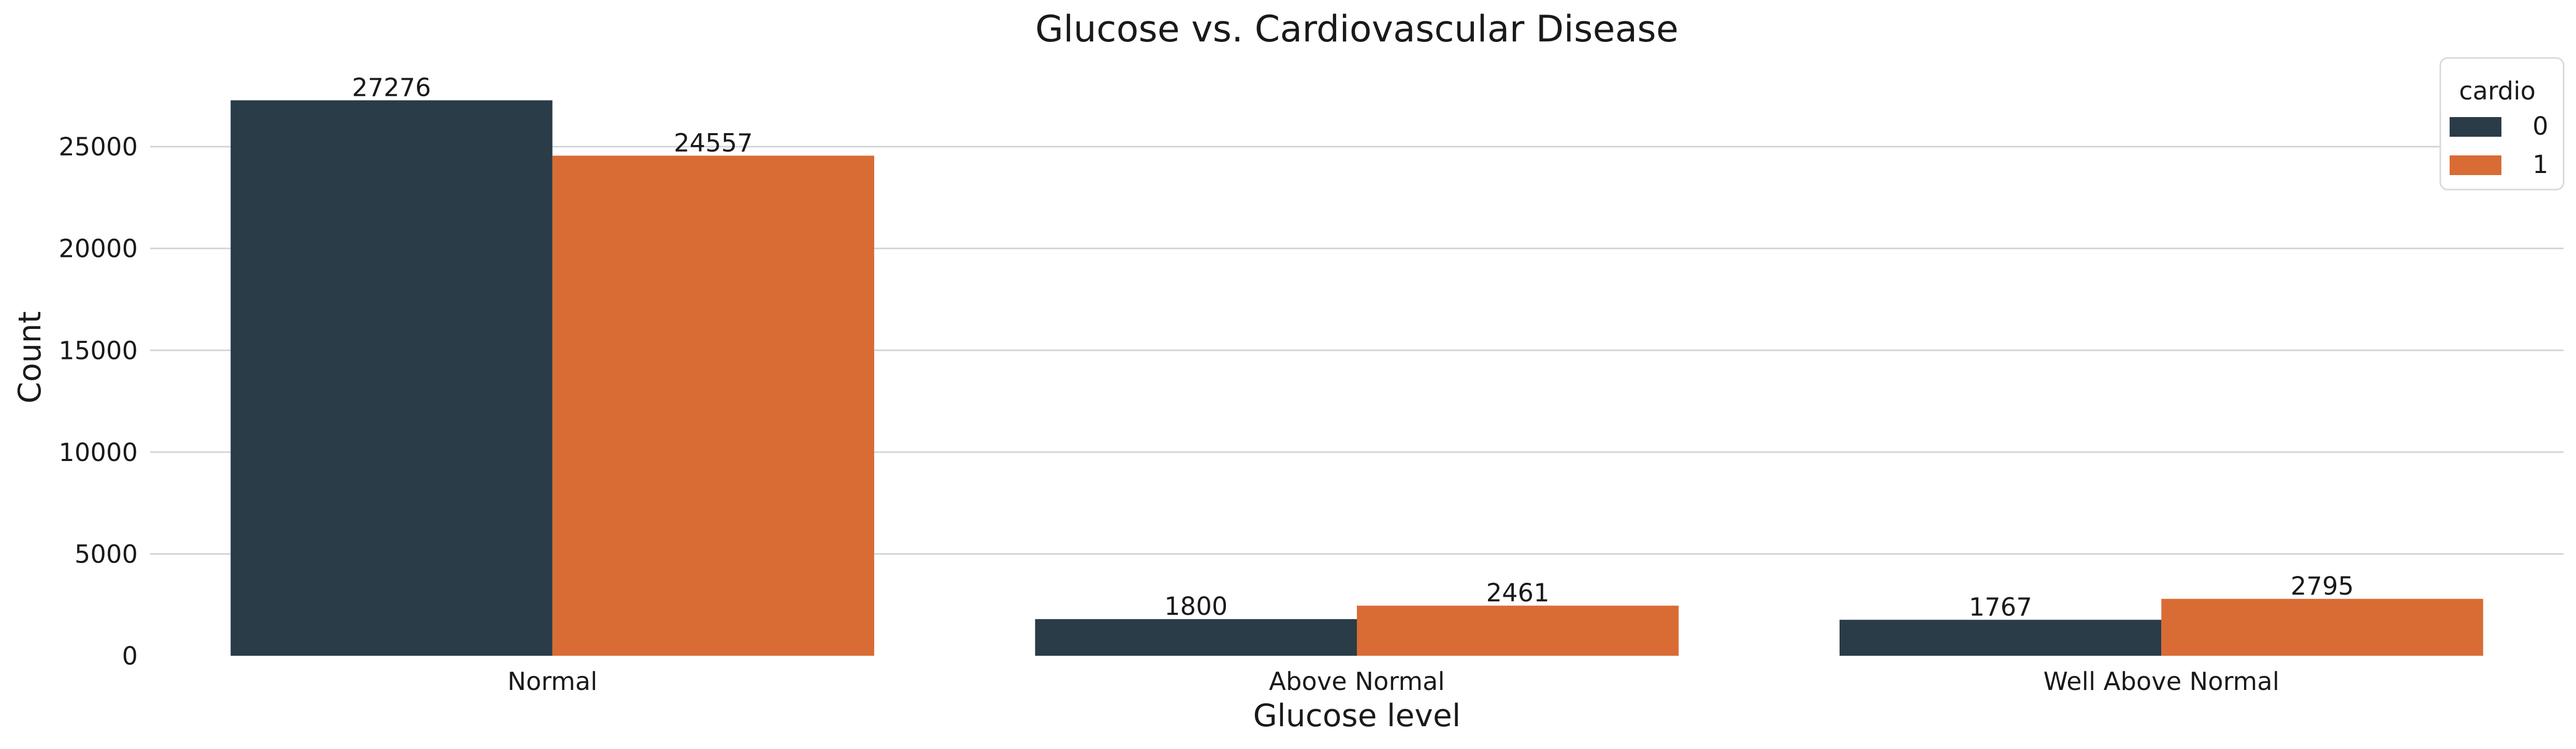  What do you see at coordinates (98, 250) in the screenshot?
I see `y-tick-label: 20000` at bounding box center [98, 250].